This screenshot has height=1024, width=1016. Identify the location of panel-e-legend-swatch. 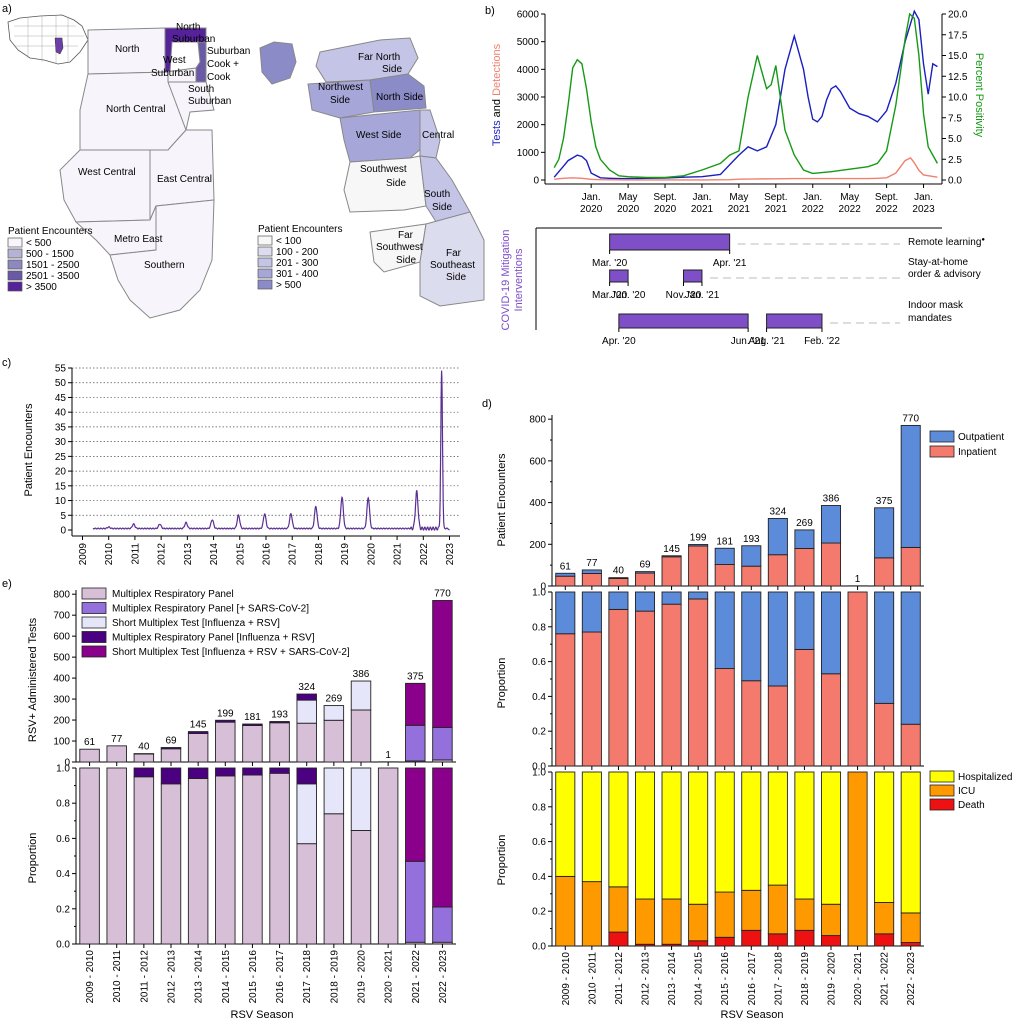
(94, 608).